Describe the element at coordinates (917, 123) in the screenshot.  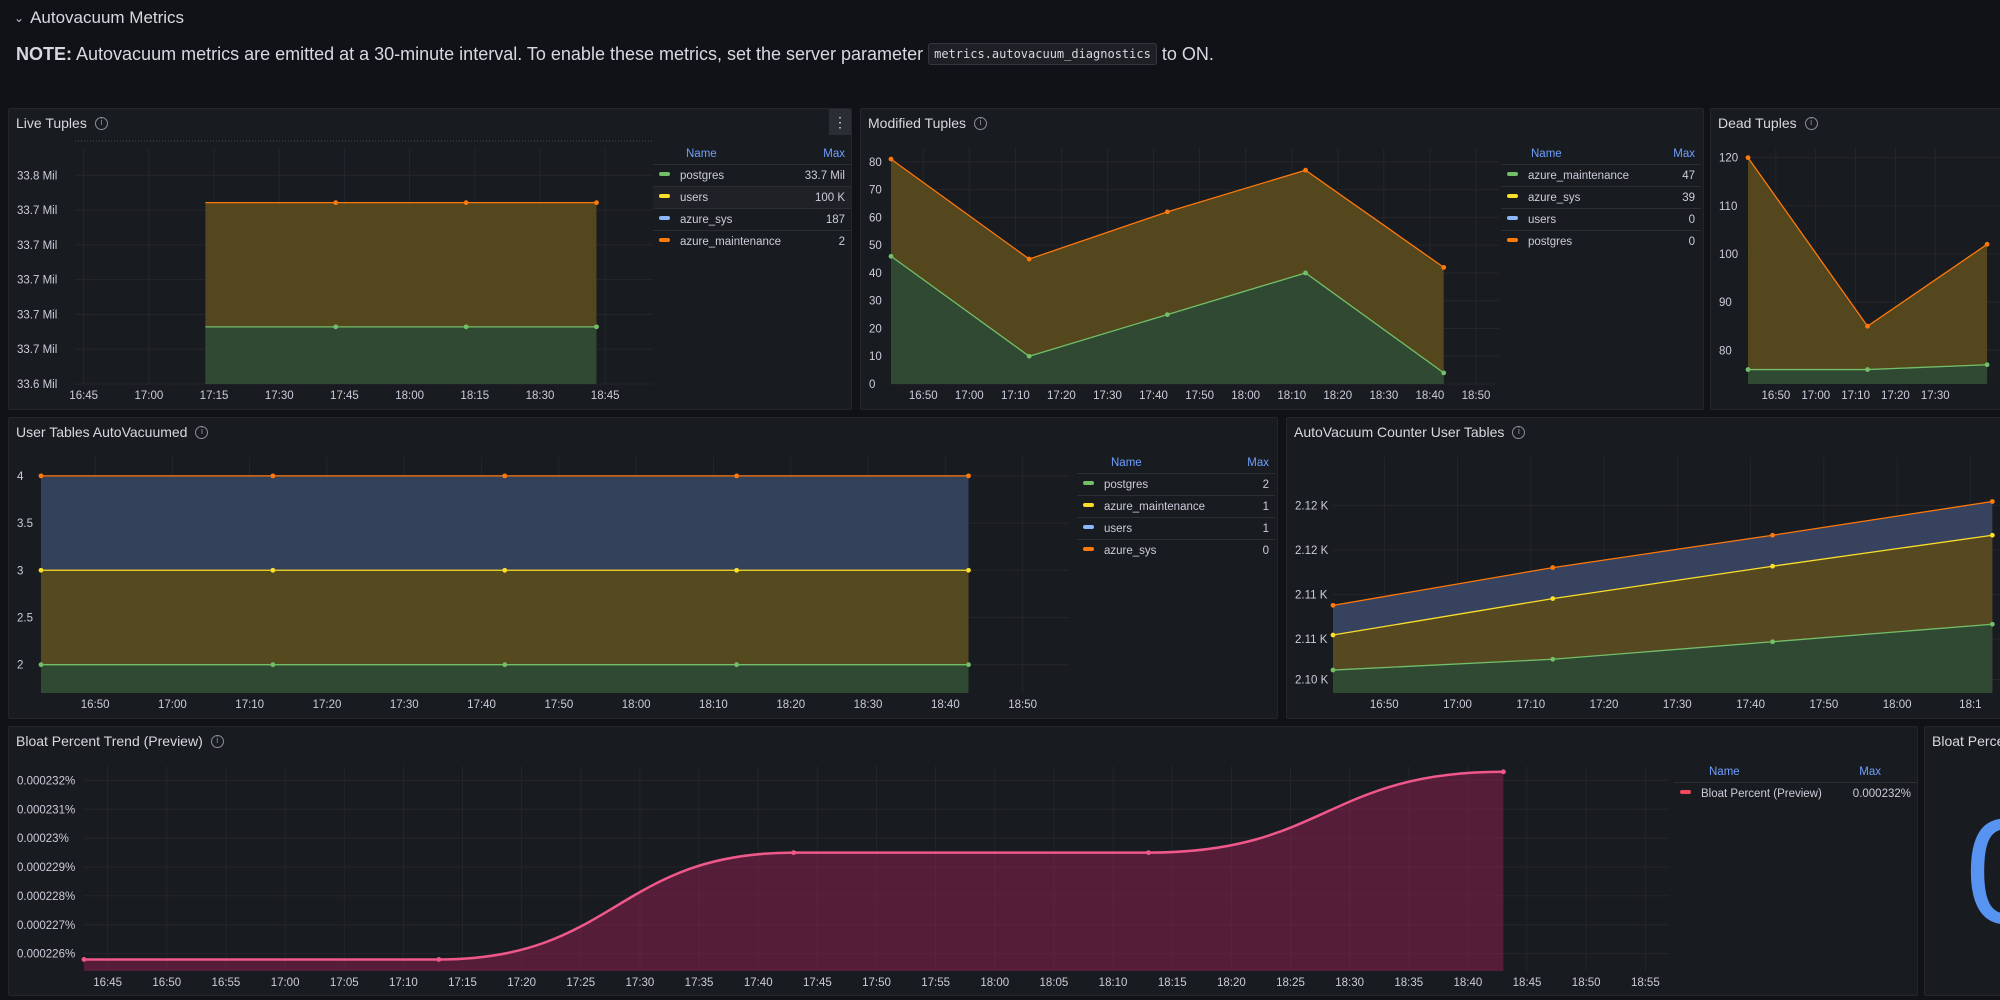
I see `panel-title-text: Modified Tuples` at that location.